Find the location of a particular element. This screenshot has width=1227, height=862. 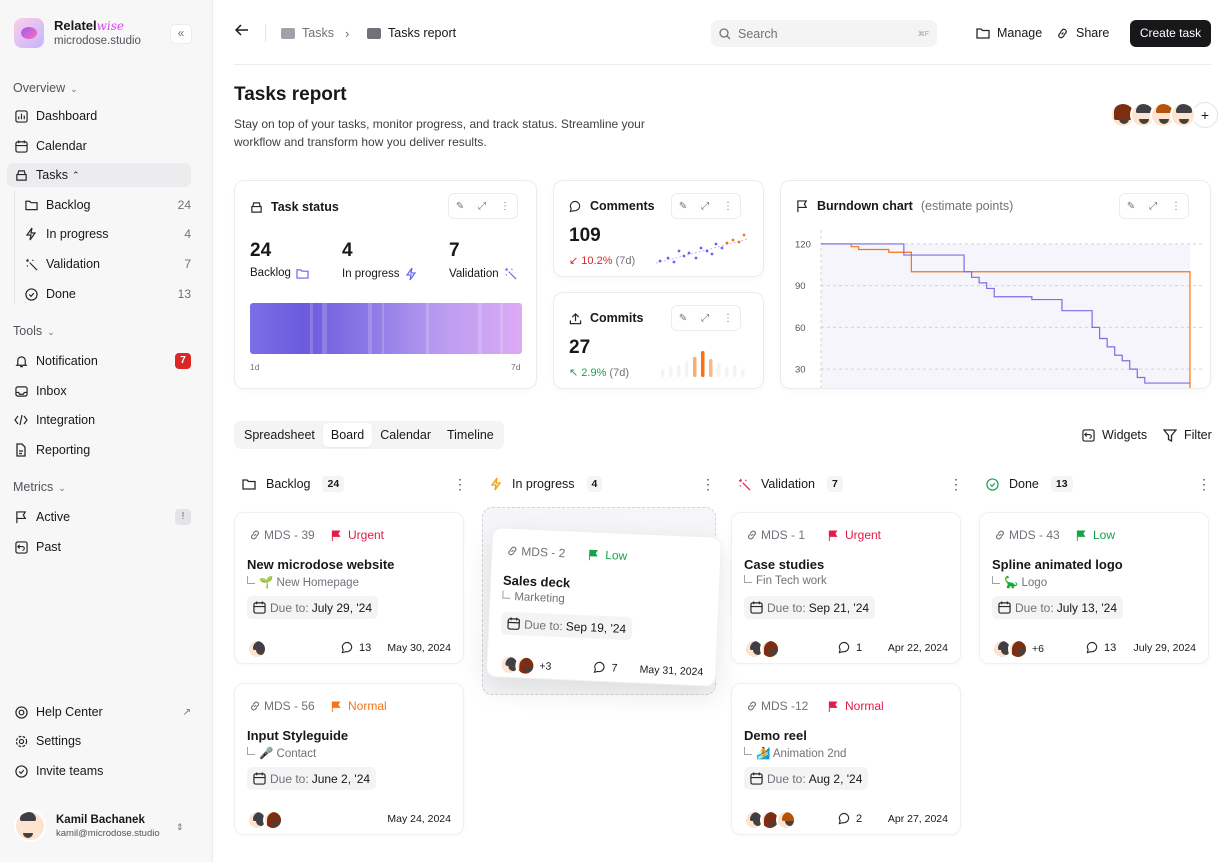

tab-timeline: Timeline is located at coordinates (470, 435).